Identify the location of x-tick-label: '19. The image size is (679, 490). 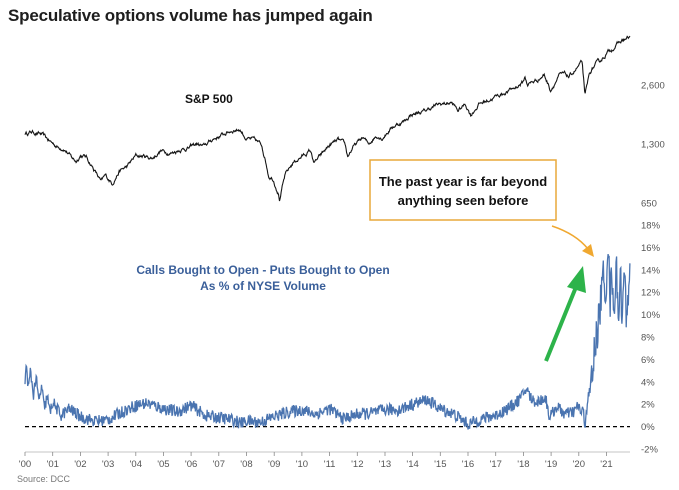
(551, 464).